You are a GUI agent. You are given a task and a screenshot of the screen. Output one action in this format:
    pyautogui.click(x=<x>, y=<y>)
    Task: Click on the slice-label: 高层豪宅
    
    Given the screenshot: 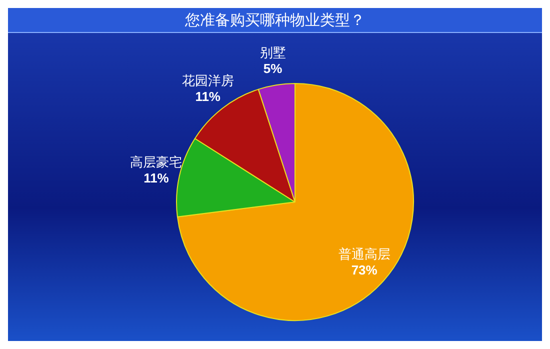 What is the action you would take?
    pyautogui.click(x=156, y=162)
    